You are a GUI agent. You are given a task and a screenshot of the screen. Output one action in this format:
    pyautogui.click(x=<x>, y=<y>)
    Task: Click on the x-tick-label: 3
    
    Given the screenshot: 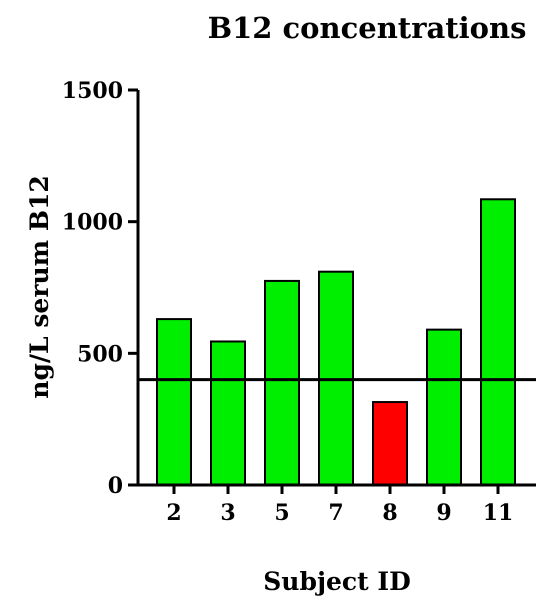 What is the action you would take?
    pyautogui.click(x=227, y=513)
    